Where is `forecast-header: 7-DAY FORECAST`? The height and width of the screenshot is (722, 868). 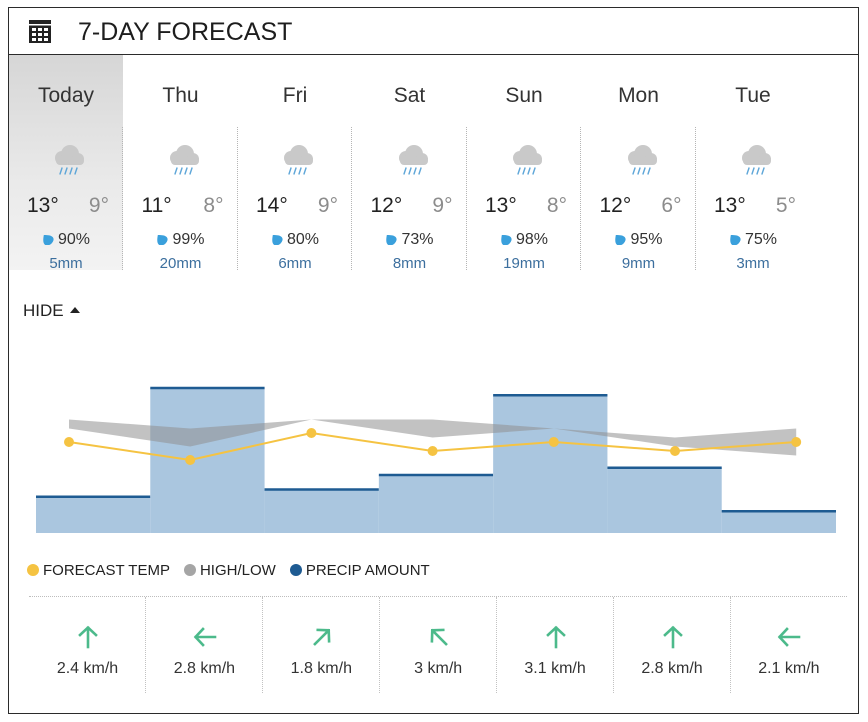
forecast-header: 7-DAY FORECAST is located at coordinates (433, 31).